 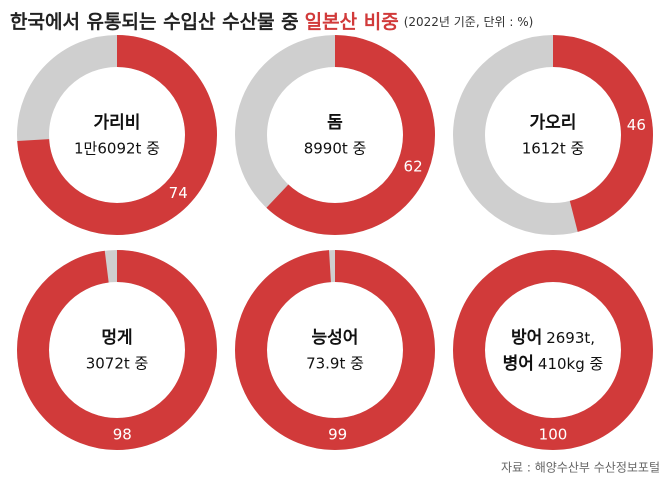 I want to click on fish-name: 방어, so click(x=526, y=338).